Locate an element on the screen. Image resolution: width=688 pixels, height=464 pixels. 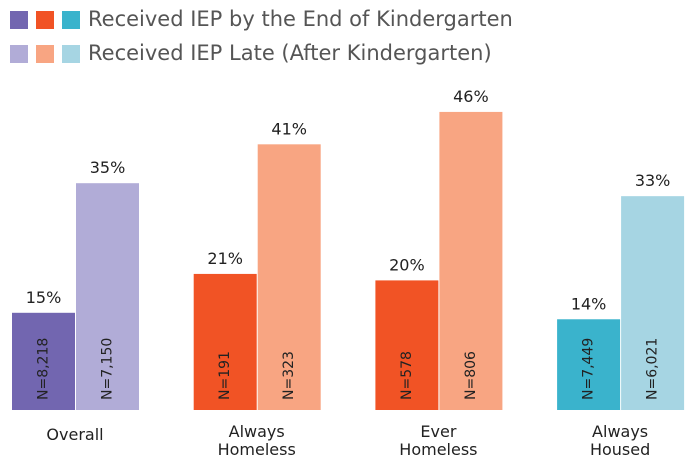
n-label: N=7,150 is located at coordinates (108, 369).